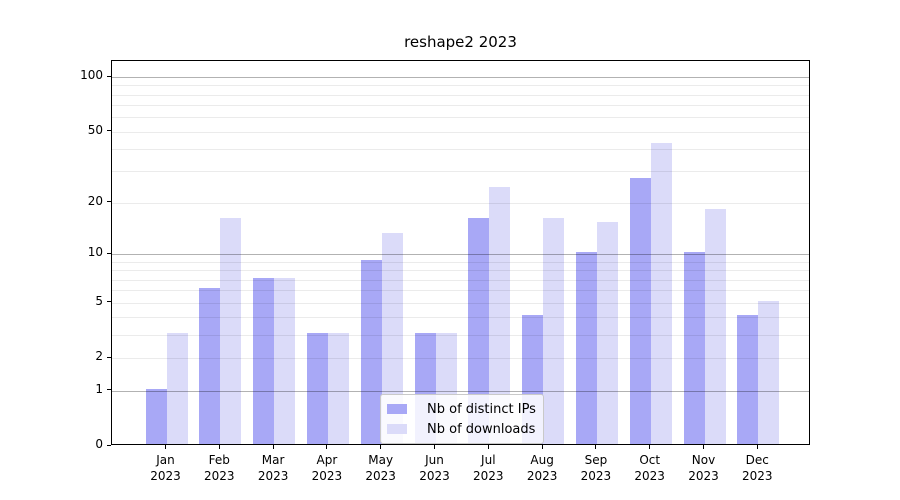 The image size is (900, 500). What do you see at coordinates (166, 468) in the screenshot?
I see `x-tick-label-jan: Jan 2023` at bounding box center [166, 468].